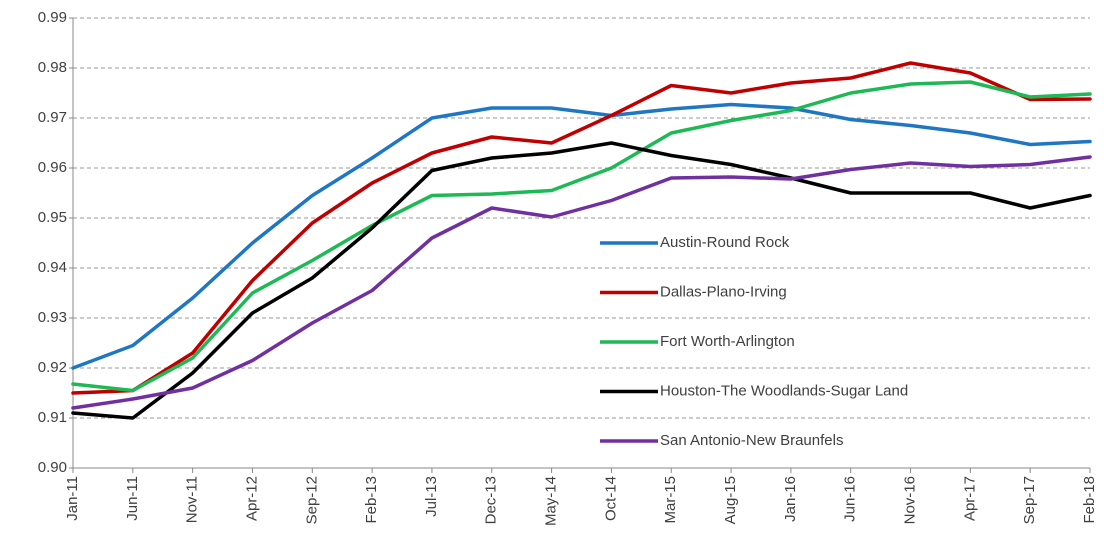  What do you see at coordinates (551, 501) in the screenshot?
I see `x-tick-label: May-14` at bounding box center [551, 501].